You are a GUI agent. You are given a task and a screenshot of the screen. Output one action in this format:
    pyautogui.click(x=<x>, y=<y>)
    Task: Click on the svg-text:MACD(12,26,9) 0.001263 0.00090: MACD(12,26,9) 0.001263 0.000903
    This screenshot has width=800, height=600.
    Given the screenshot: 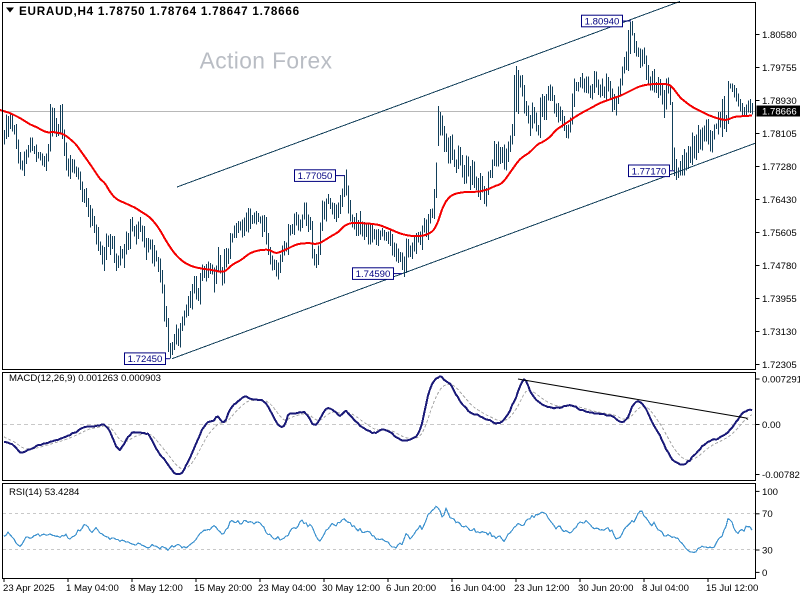 What is the action you would take?
    pyautogui.click(x=85, y=378)
    